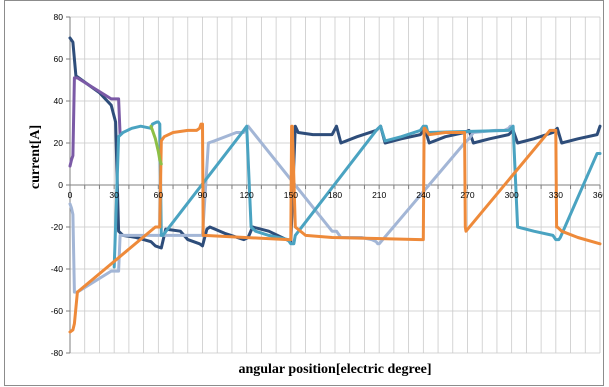 The height and width of the screenshot is (387, 609). I want to click on x-tick-label: 360, so click(598, 195).